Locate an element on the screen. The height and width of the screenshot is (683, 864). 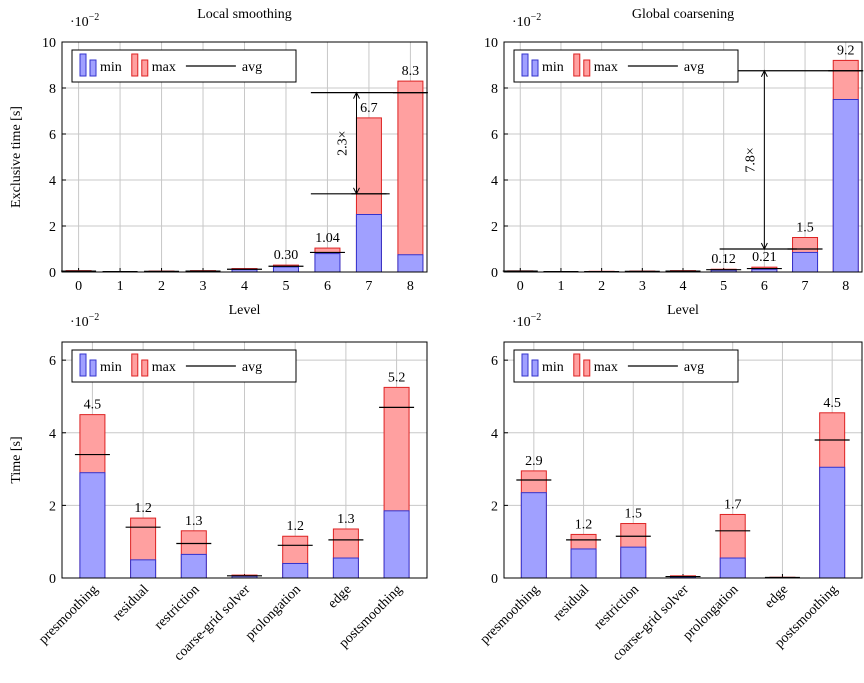
bar-label: 5.2 is located at coordinates (397, 377).